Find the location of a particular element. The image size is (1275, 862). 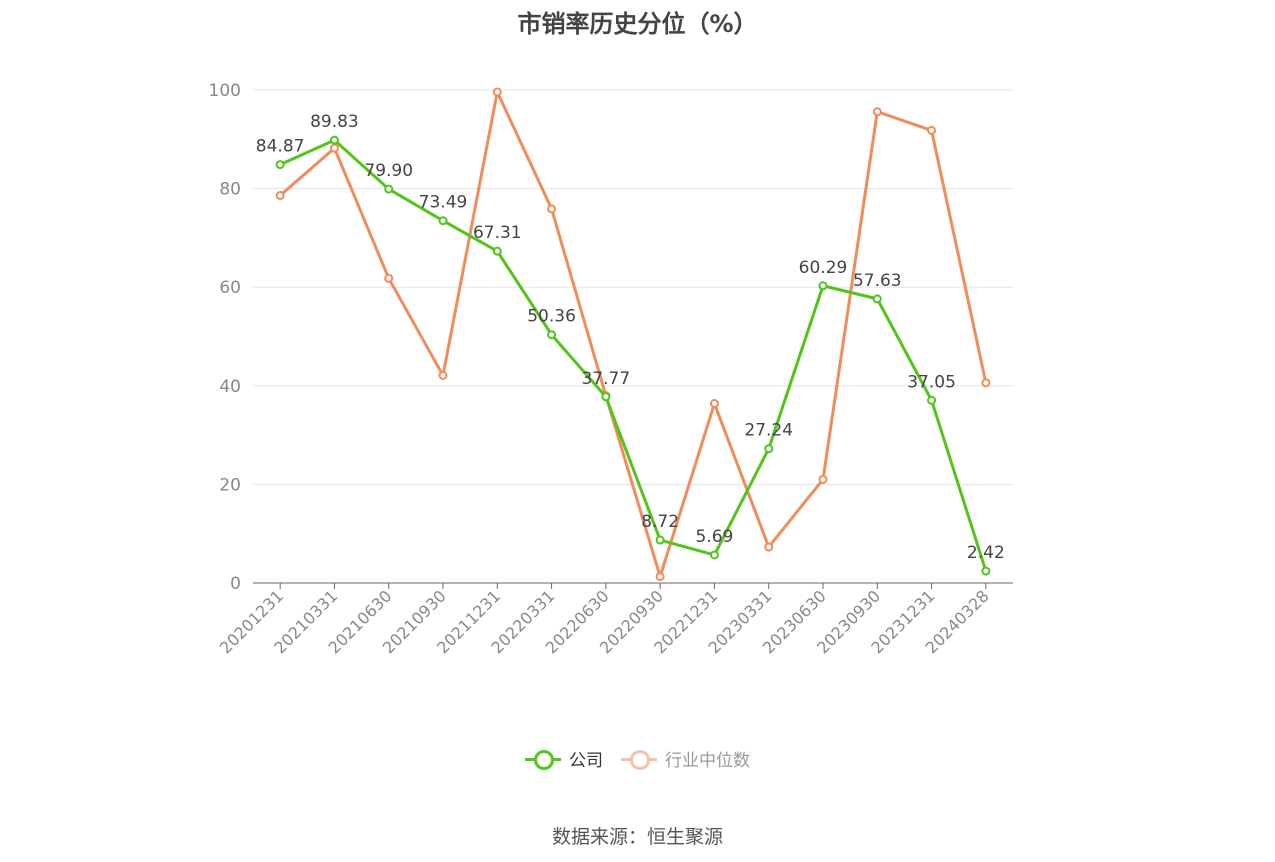

data-label: 57.63 is located at coordinates (877, 281).